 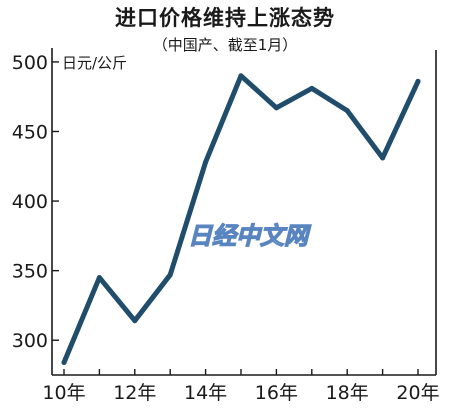 I want to click on watermark: 日经中文网, so click(x=250, y=236).